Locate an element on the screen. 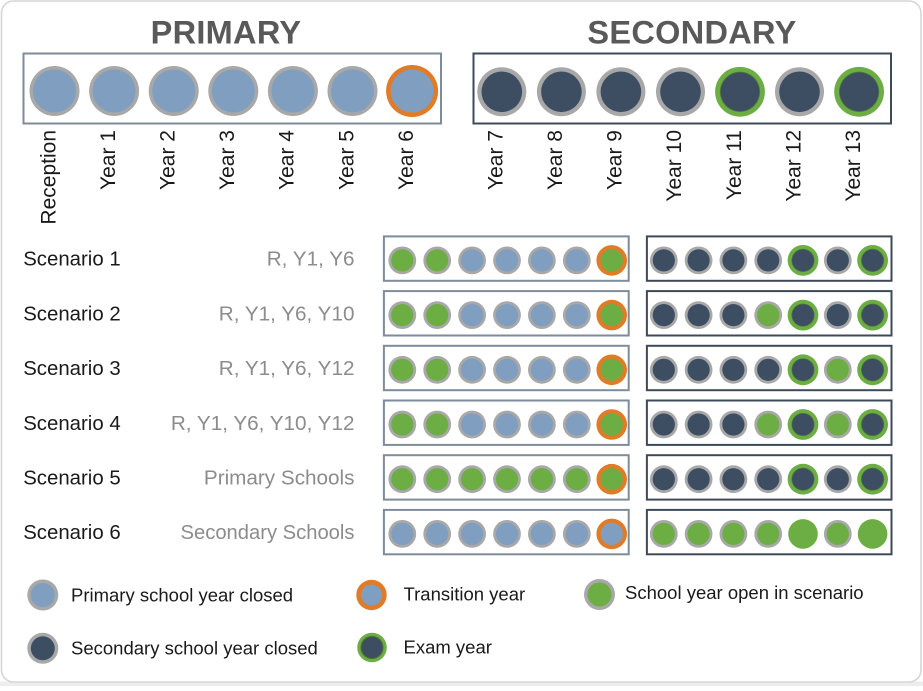  svg-text: SECONDARY is located at coordinates (691, 33).